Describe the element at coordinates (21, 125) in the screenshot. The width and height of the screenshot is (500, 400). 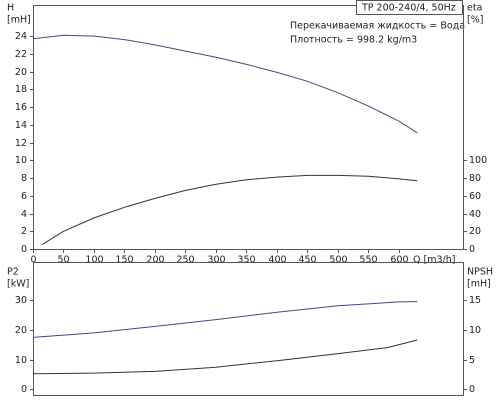
I see `y-tick-label: 14` at that location.